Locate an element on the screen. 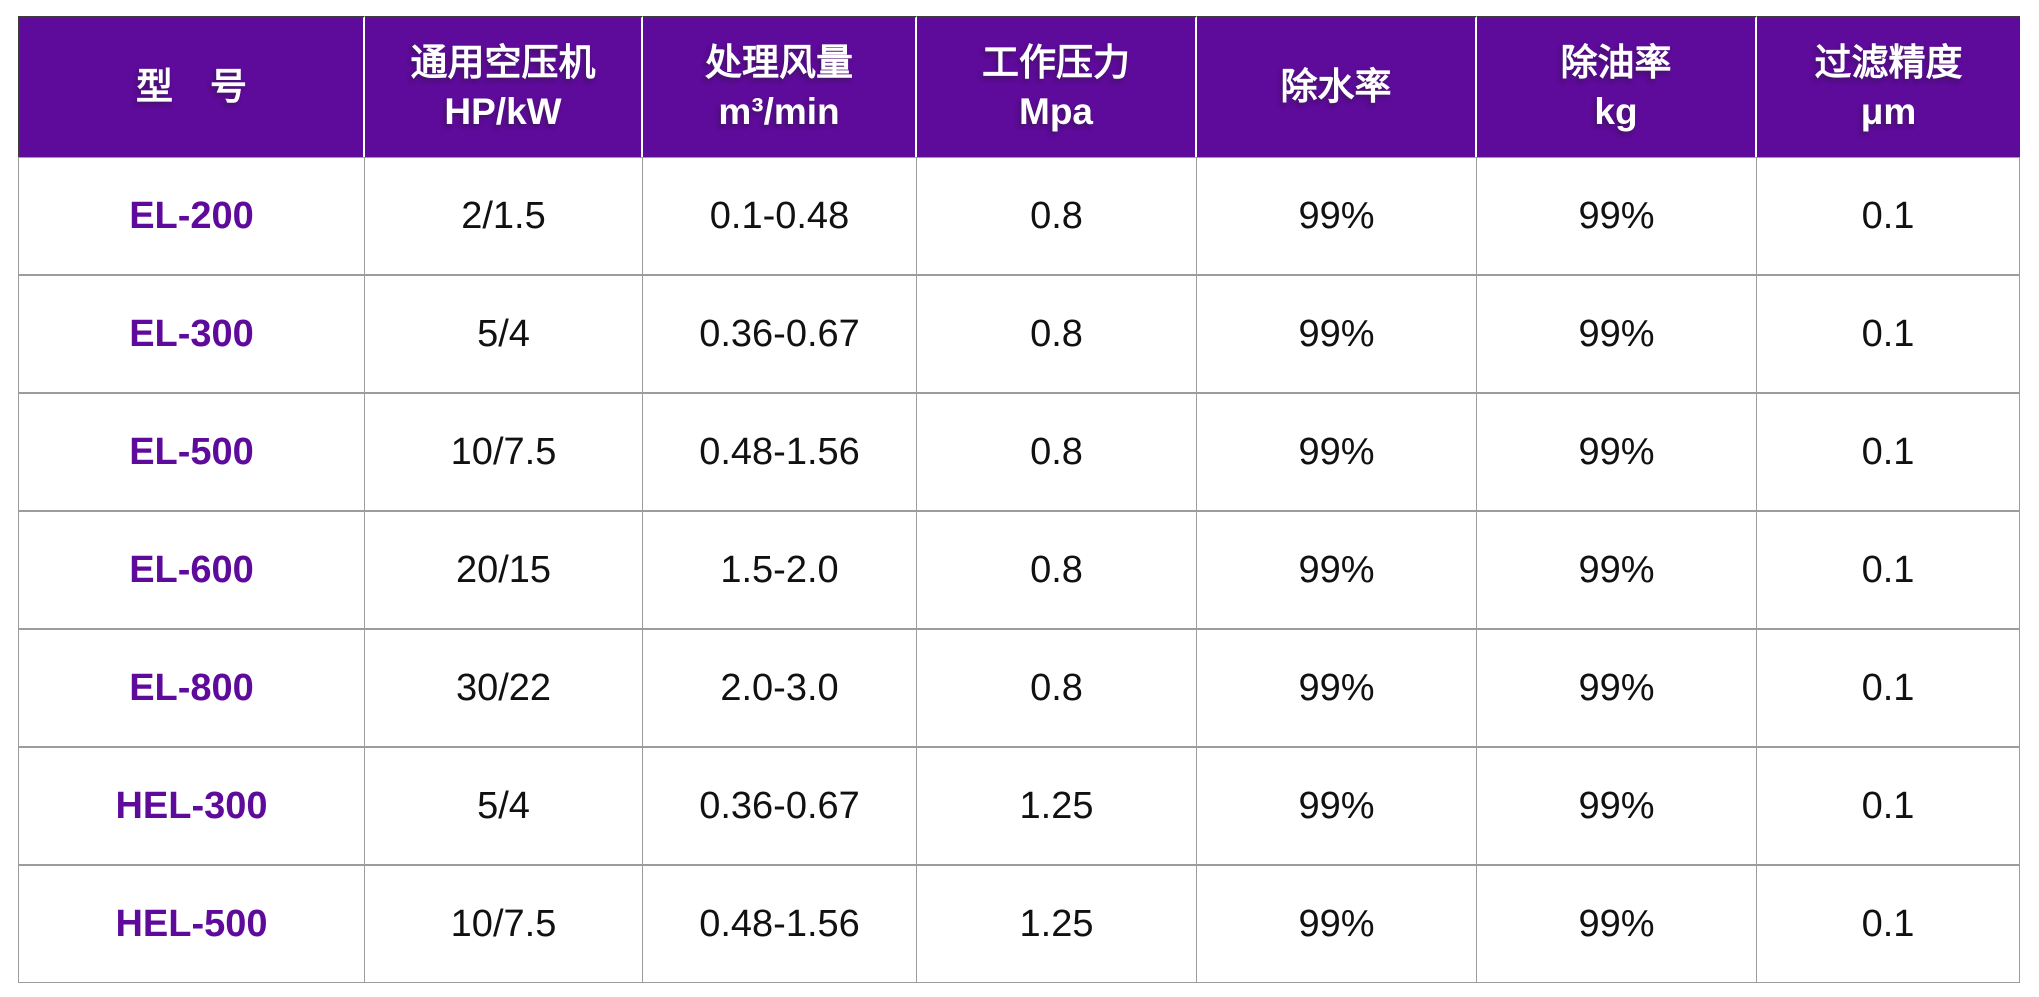 Image resolution: width=2039 pixels, height=997 pixels. column-header-air-flow: 处理风量 m³/min is located at coordinates (780, 86).